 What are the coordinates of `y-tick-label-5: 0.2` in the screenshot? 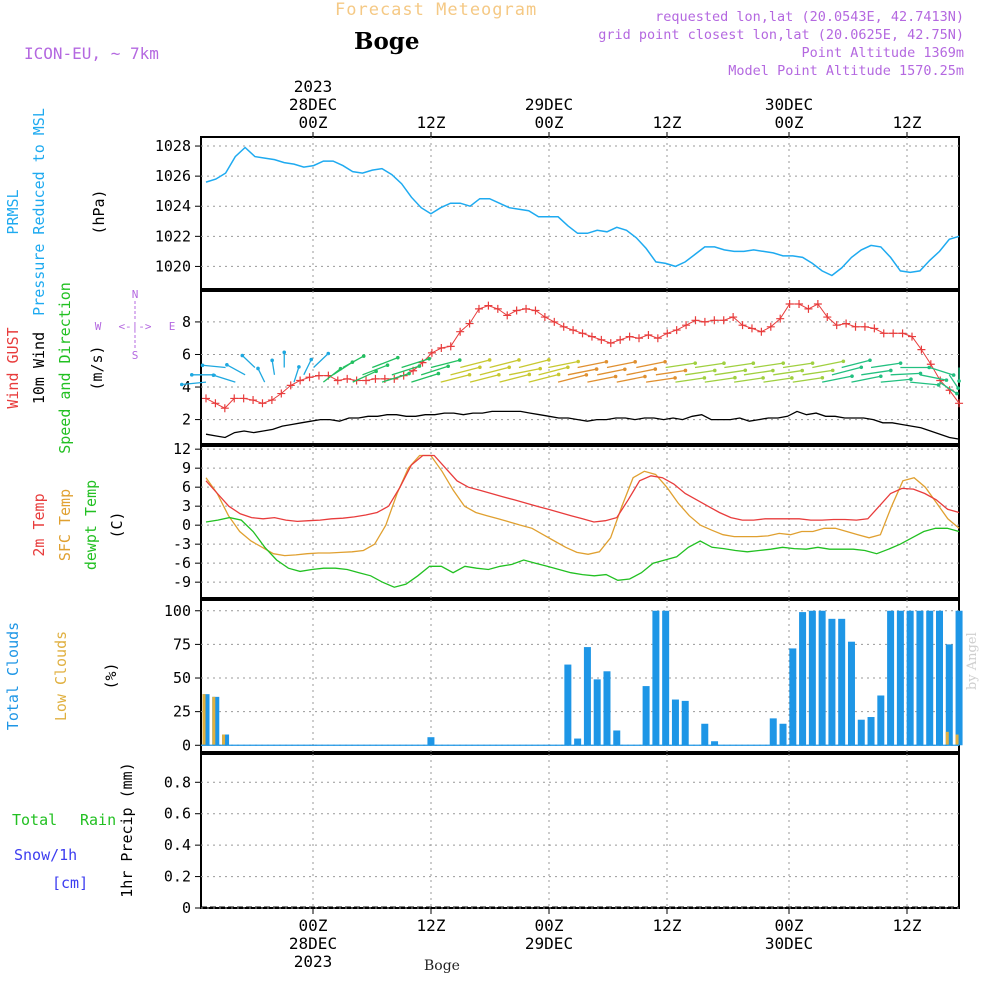 It's located at (177, 877).